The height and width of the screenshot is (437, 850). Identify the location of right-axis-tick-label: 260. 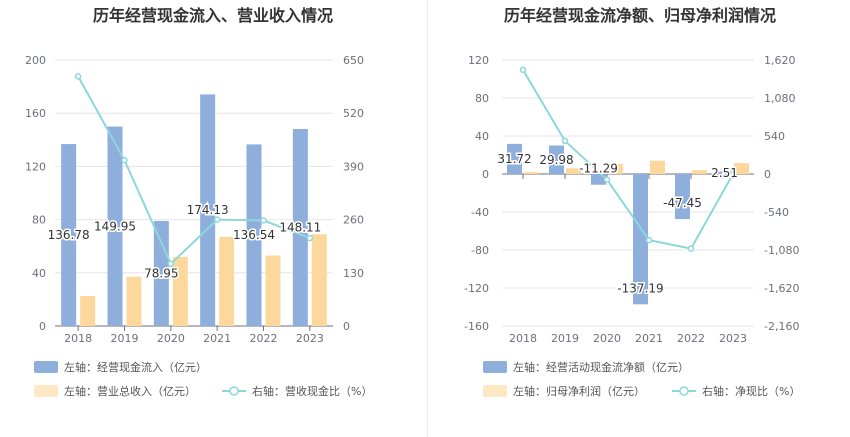
(353, 220).